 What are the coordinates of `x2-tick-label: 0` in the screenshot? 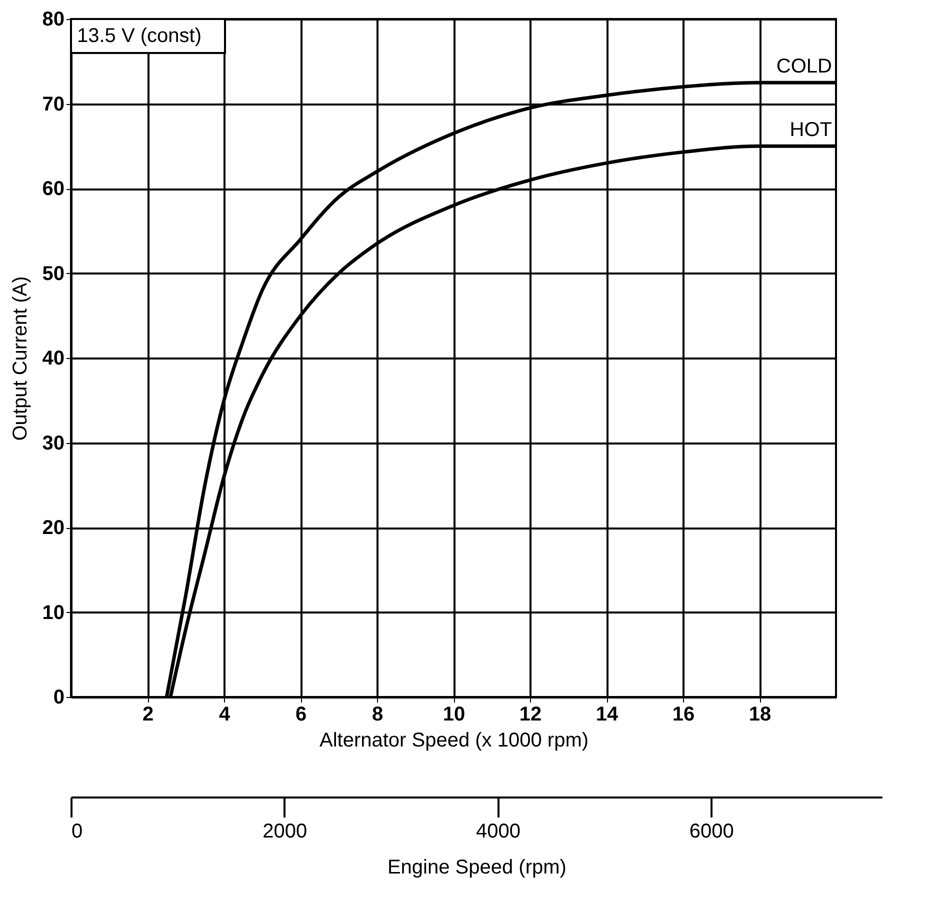 It's located at (77, 831).